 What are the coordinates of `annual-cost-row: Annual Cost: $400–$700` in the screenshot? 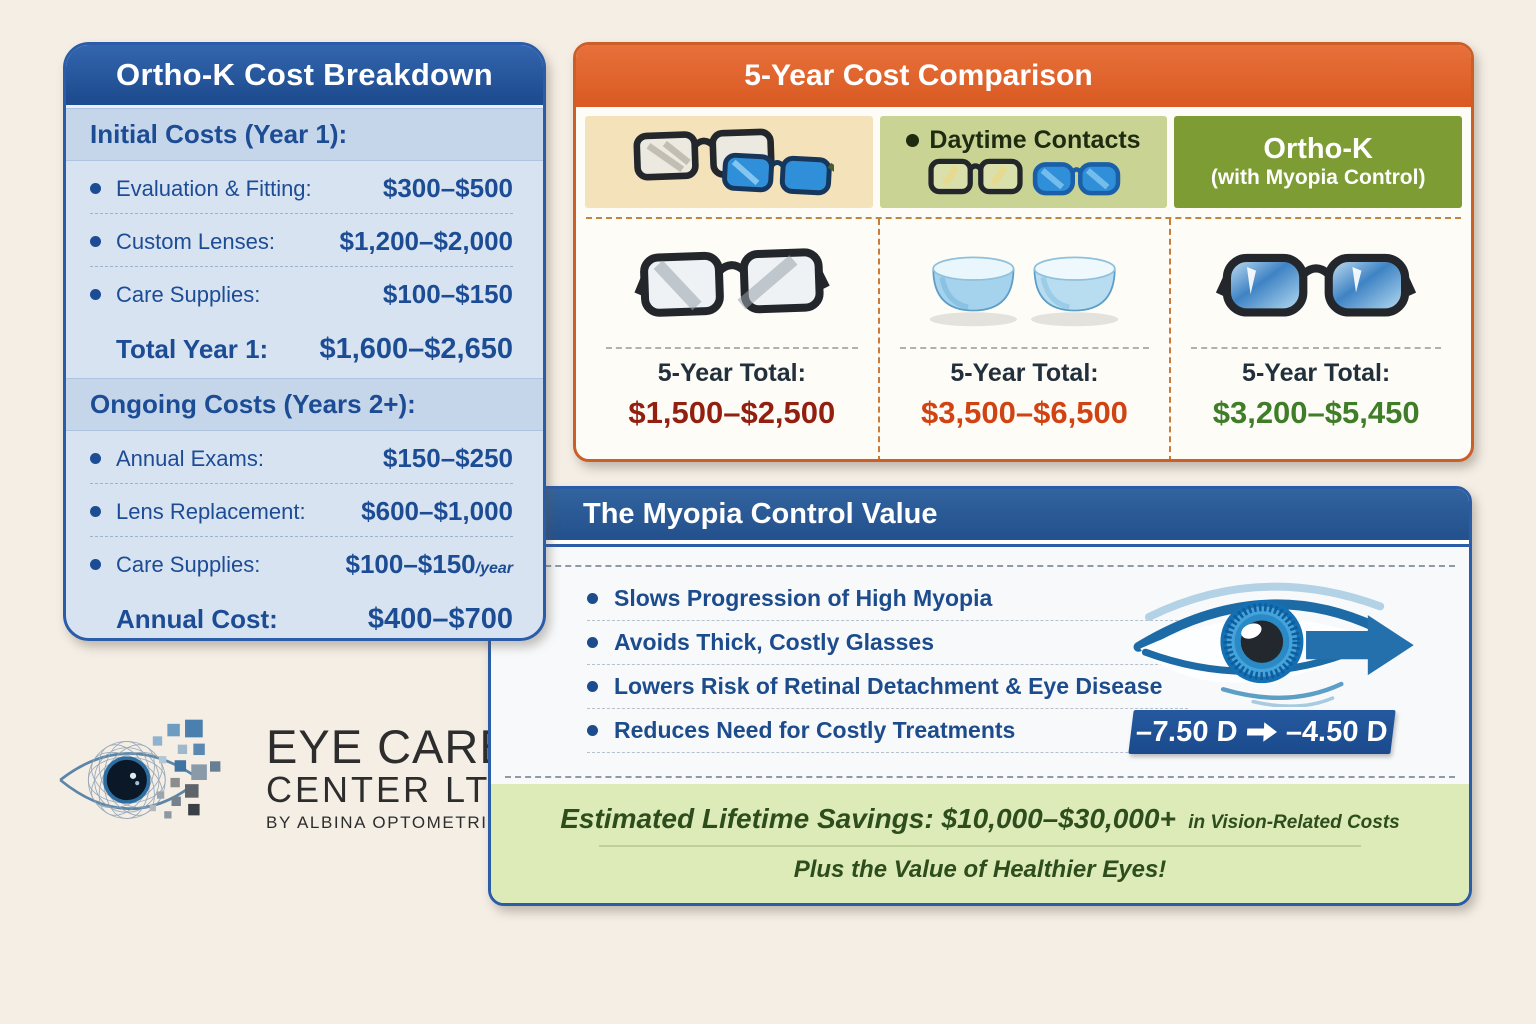 It's located at (304, 613).